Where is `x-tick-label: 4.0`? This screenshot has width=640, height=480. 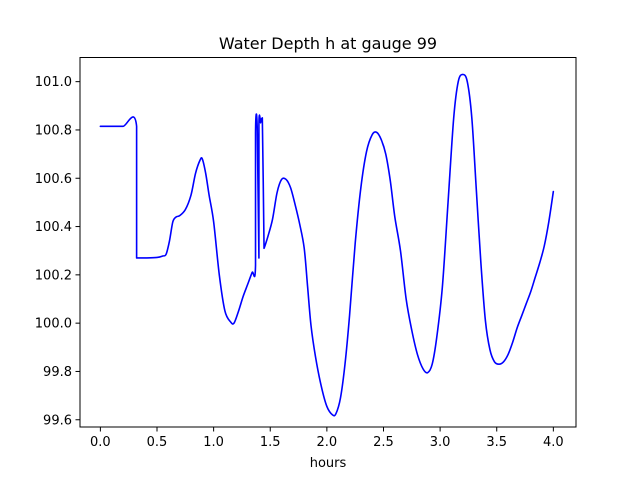
x-tick-label: 4.0 is located at coordinates (553, 442).